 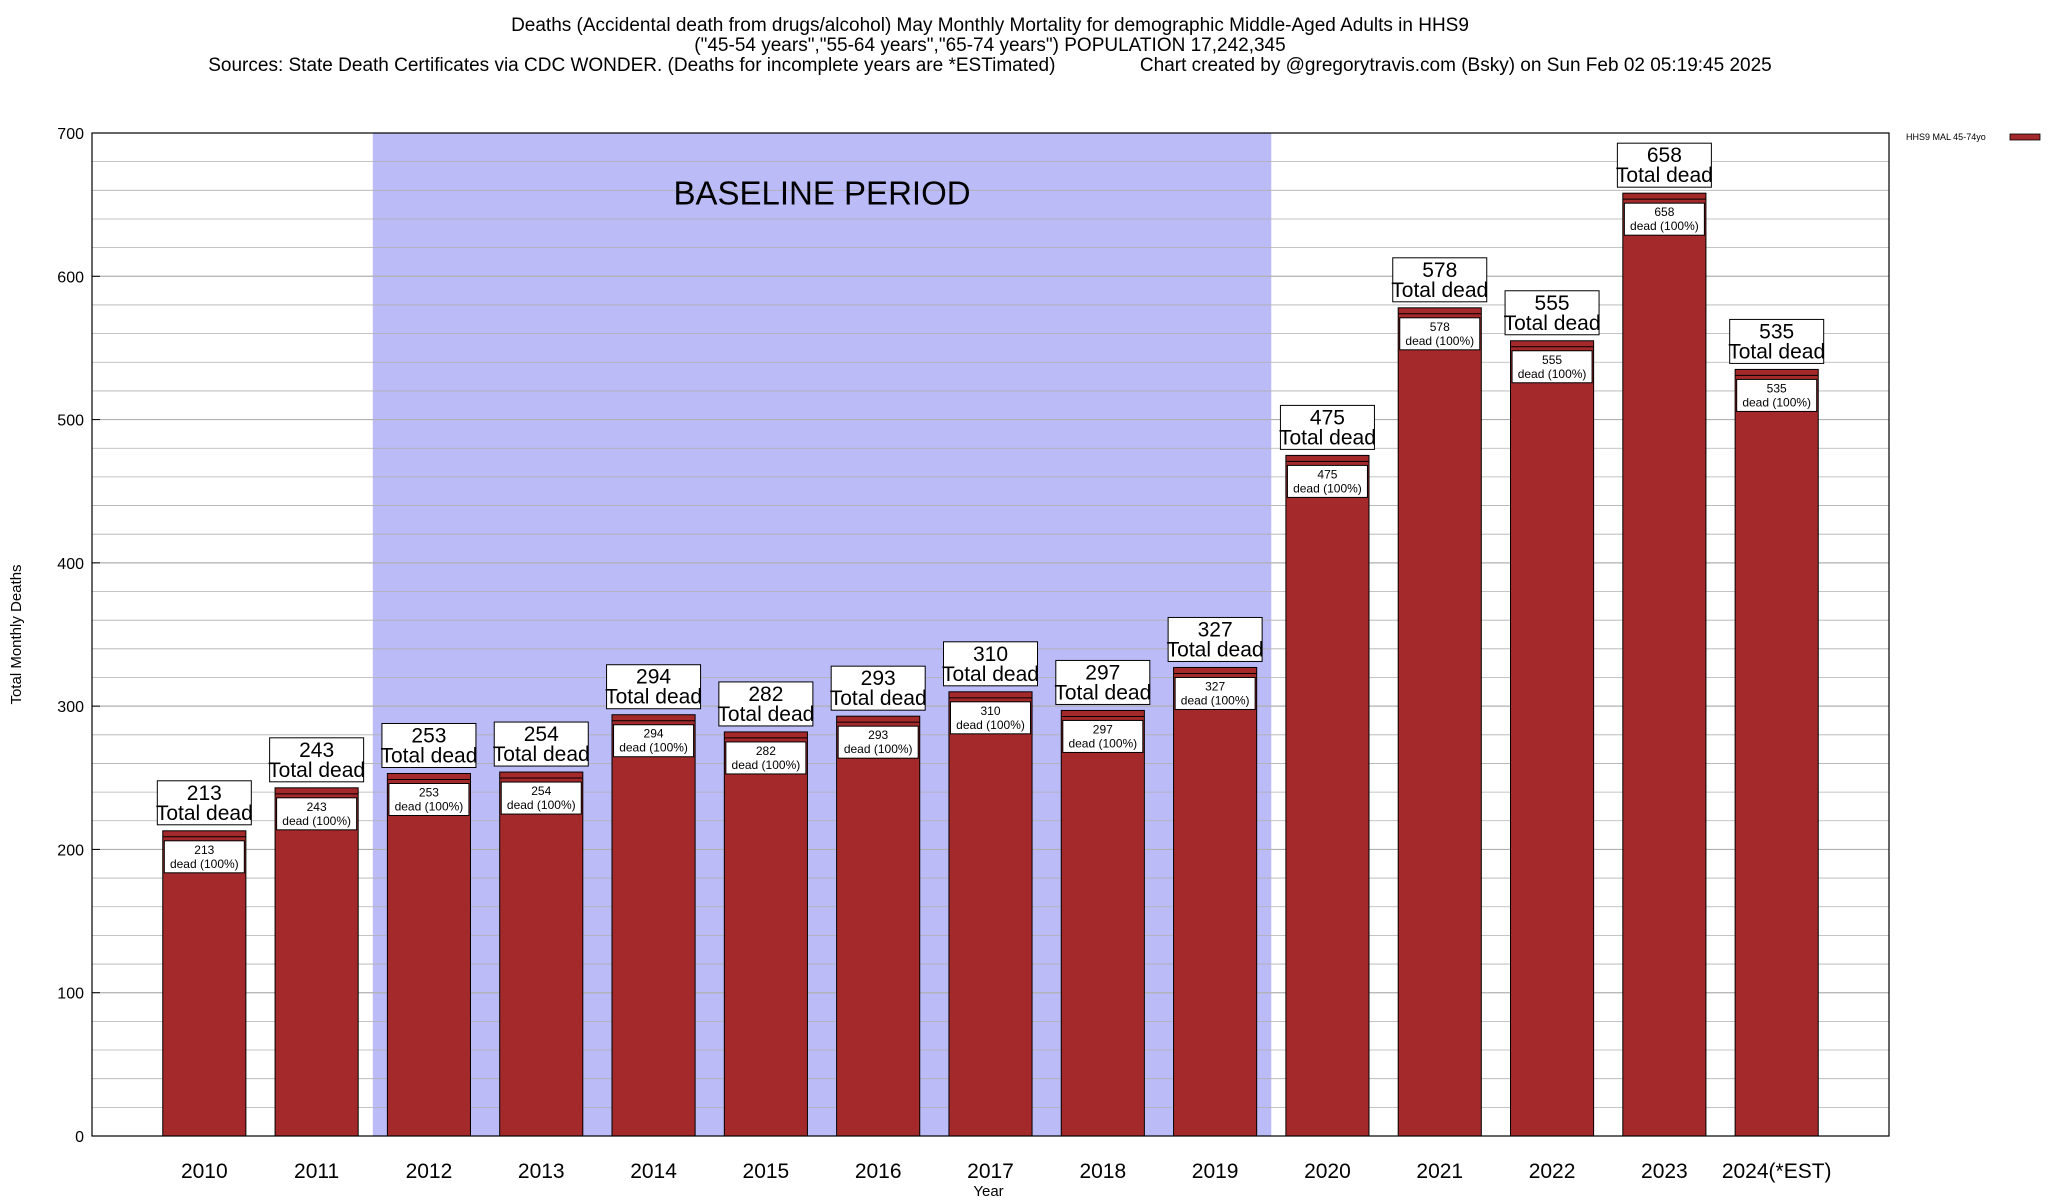 I want to click on segment-value-label: 243, so click(x=317, y=807).